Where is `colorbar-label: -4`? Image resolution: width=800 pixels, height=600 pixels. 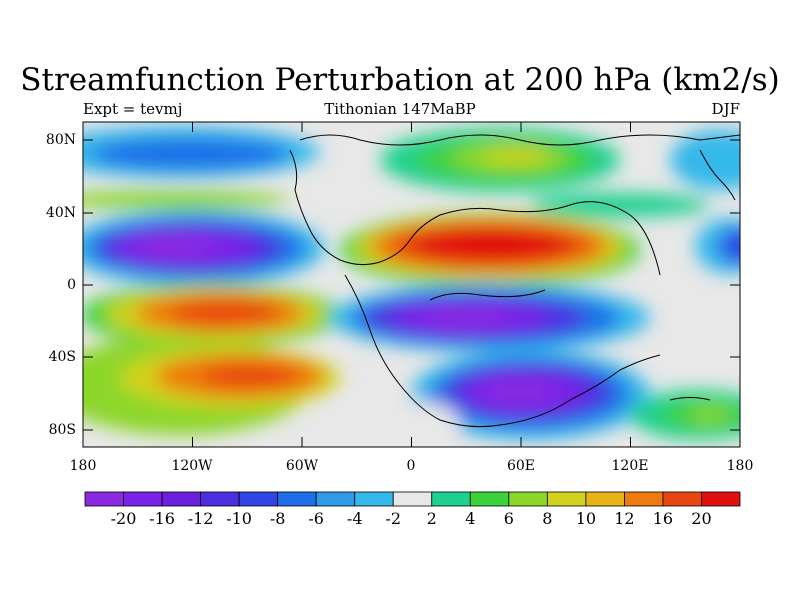
colorbar-label: -4 is located at coordinates (354, 518).